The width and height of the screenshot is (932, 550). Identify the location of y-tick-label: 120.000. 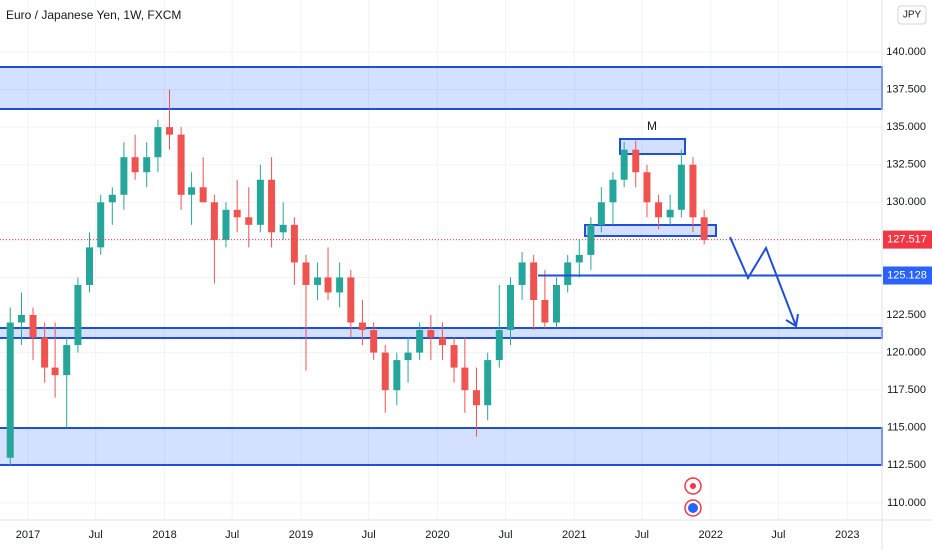
(906, 352).